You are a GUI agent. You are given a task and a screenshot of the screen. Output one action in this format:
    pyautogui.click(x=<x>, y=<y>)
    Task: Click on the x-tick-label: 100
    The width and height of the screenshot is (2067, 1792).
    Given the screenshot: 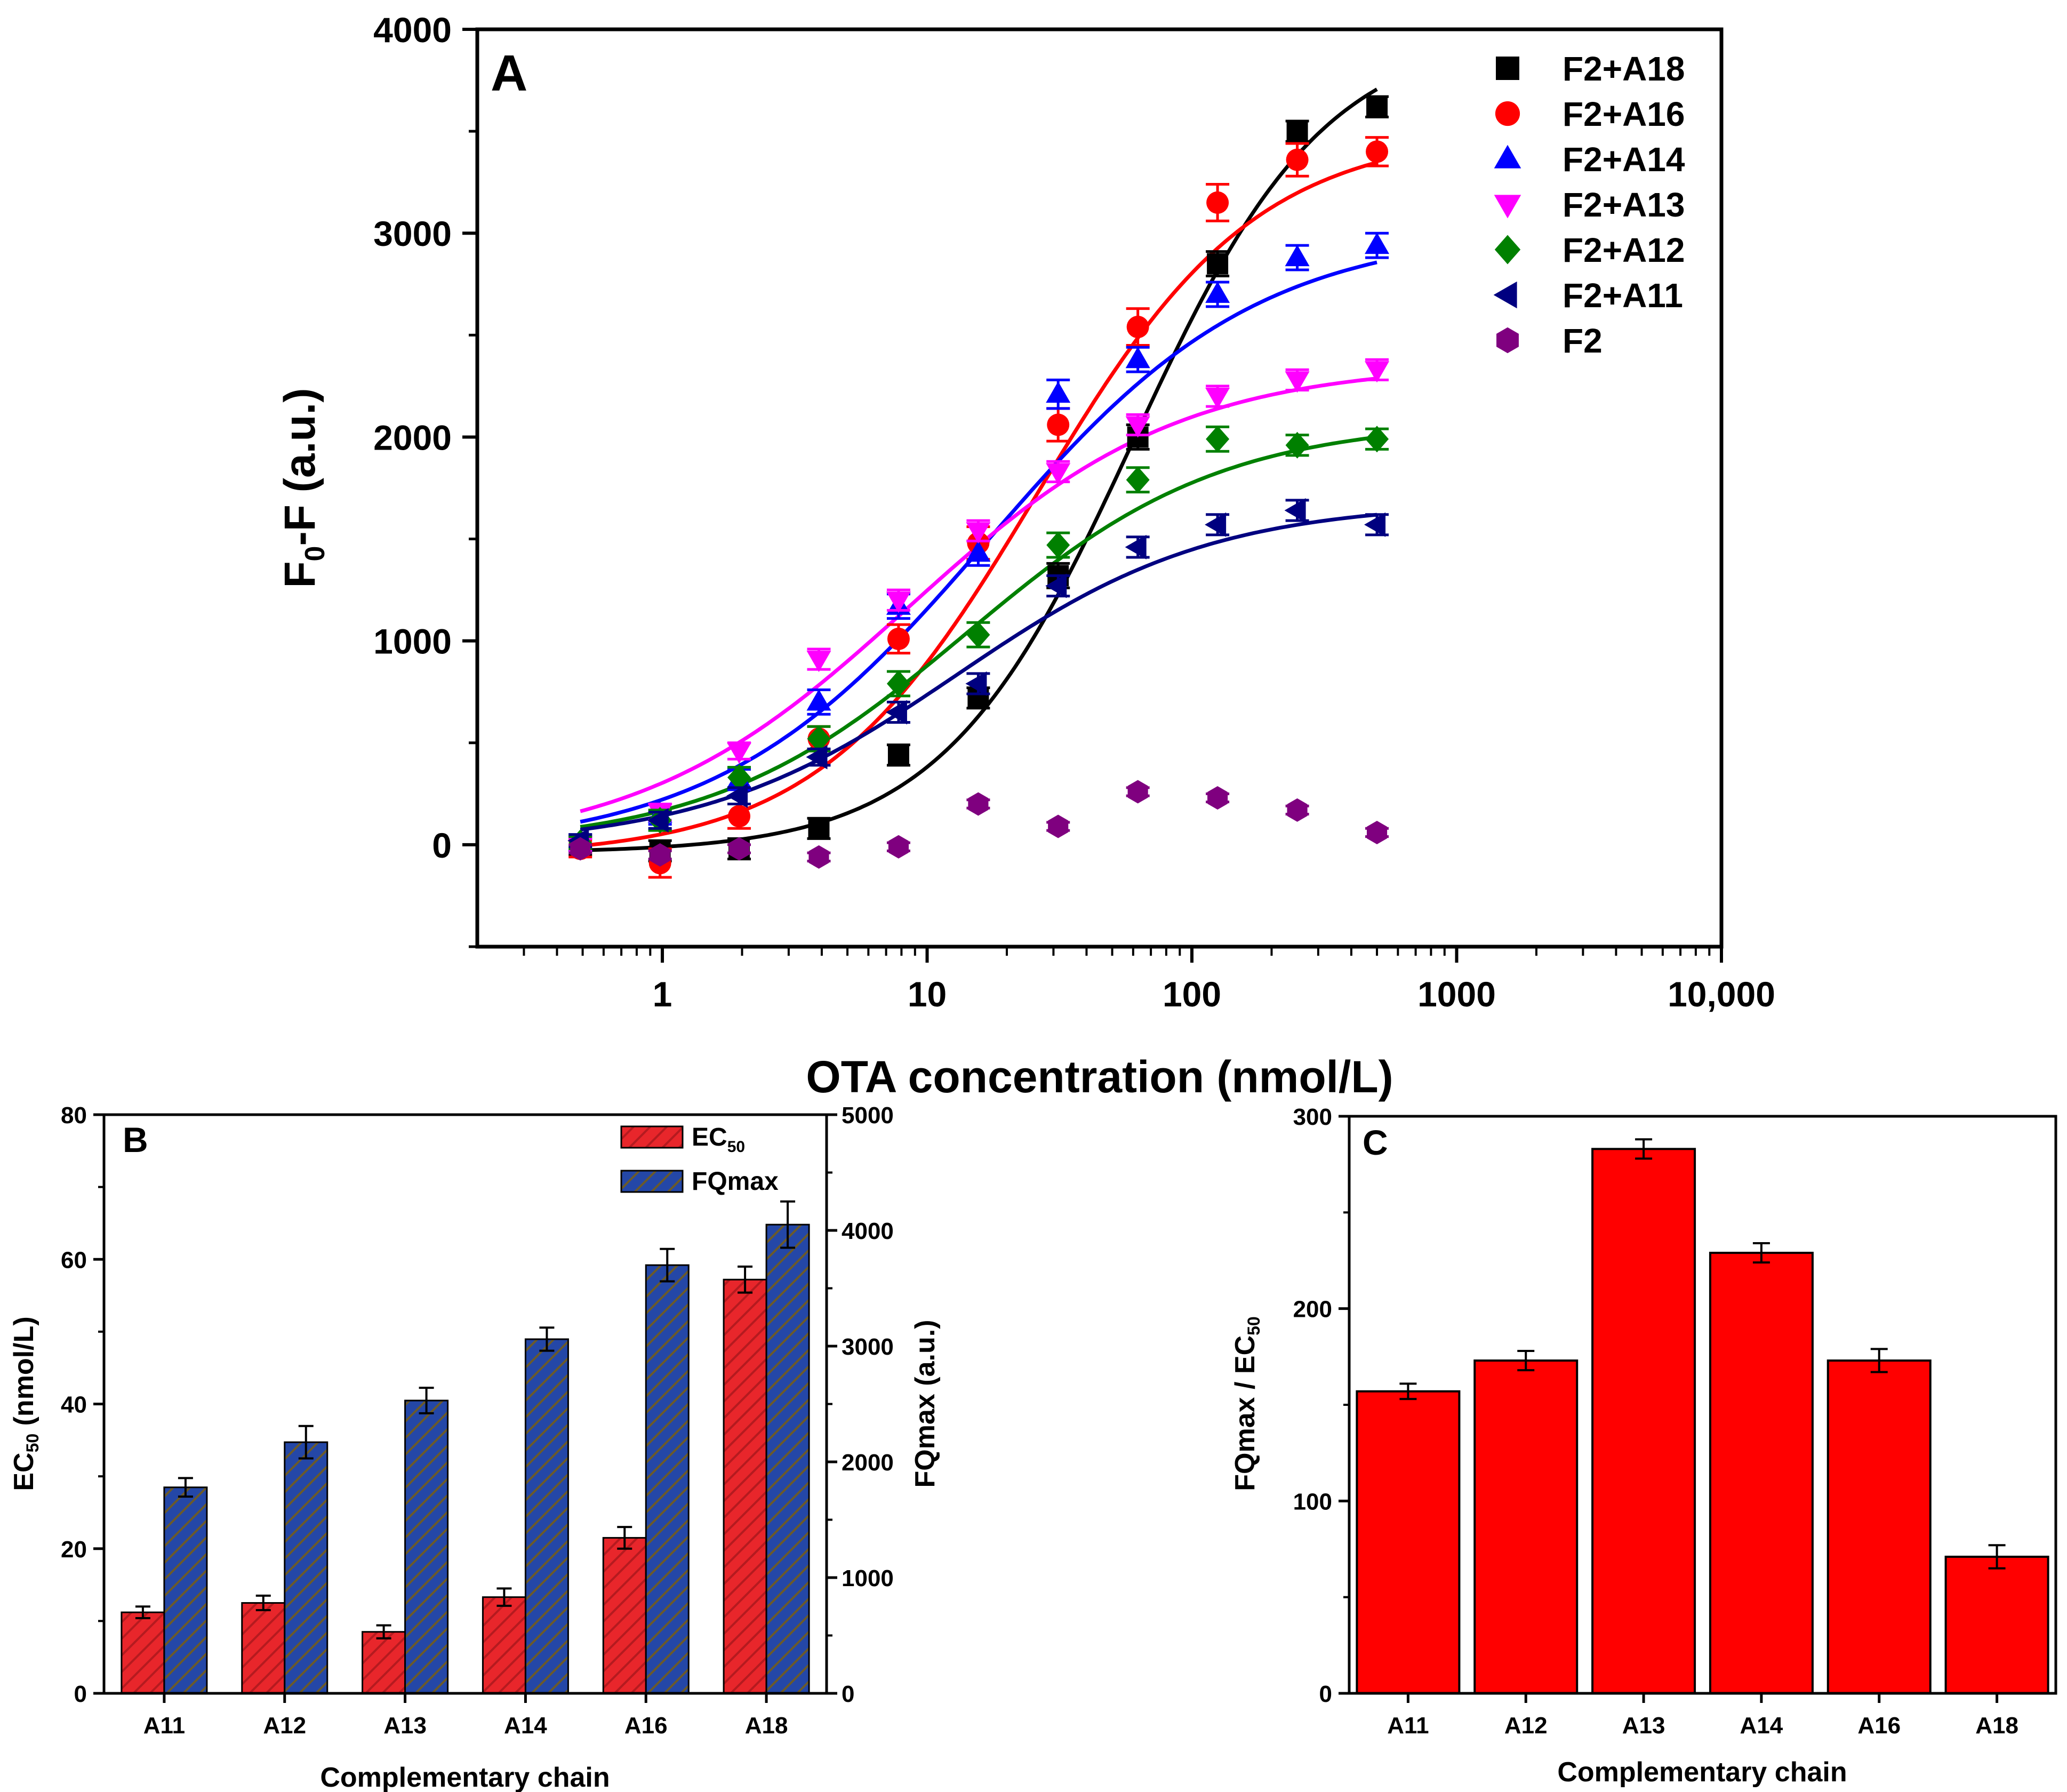 What is the action you would take?
    pyautogui.click(x=1192, y=994)
    